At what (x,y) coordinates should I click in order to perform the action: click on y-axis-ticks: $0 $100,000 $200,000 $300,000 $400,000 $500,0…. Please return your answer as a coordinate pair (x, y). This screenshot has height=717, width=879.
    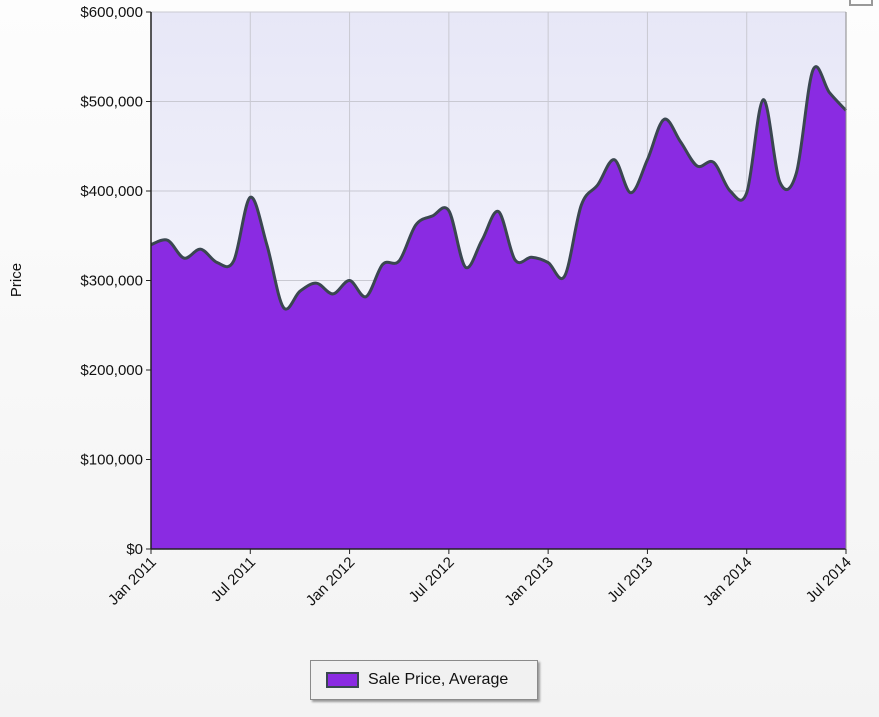
    Looking at the image, I should click on (115, 281).